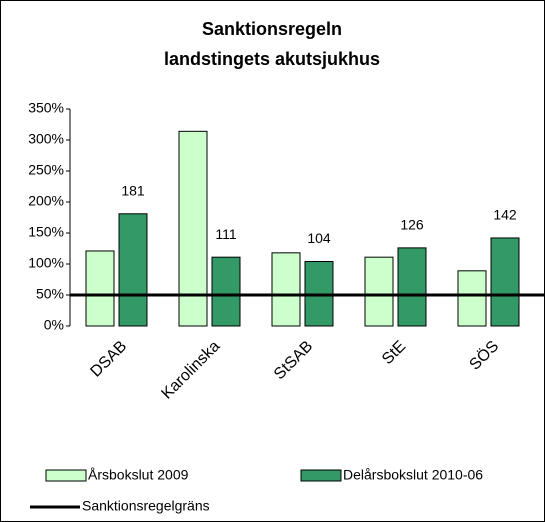  I want to click on legend-label: Årsbokslut 2009, so click(138, 475).